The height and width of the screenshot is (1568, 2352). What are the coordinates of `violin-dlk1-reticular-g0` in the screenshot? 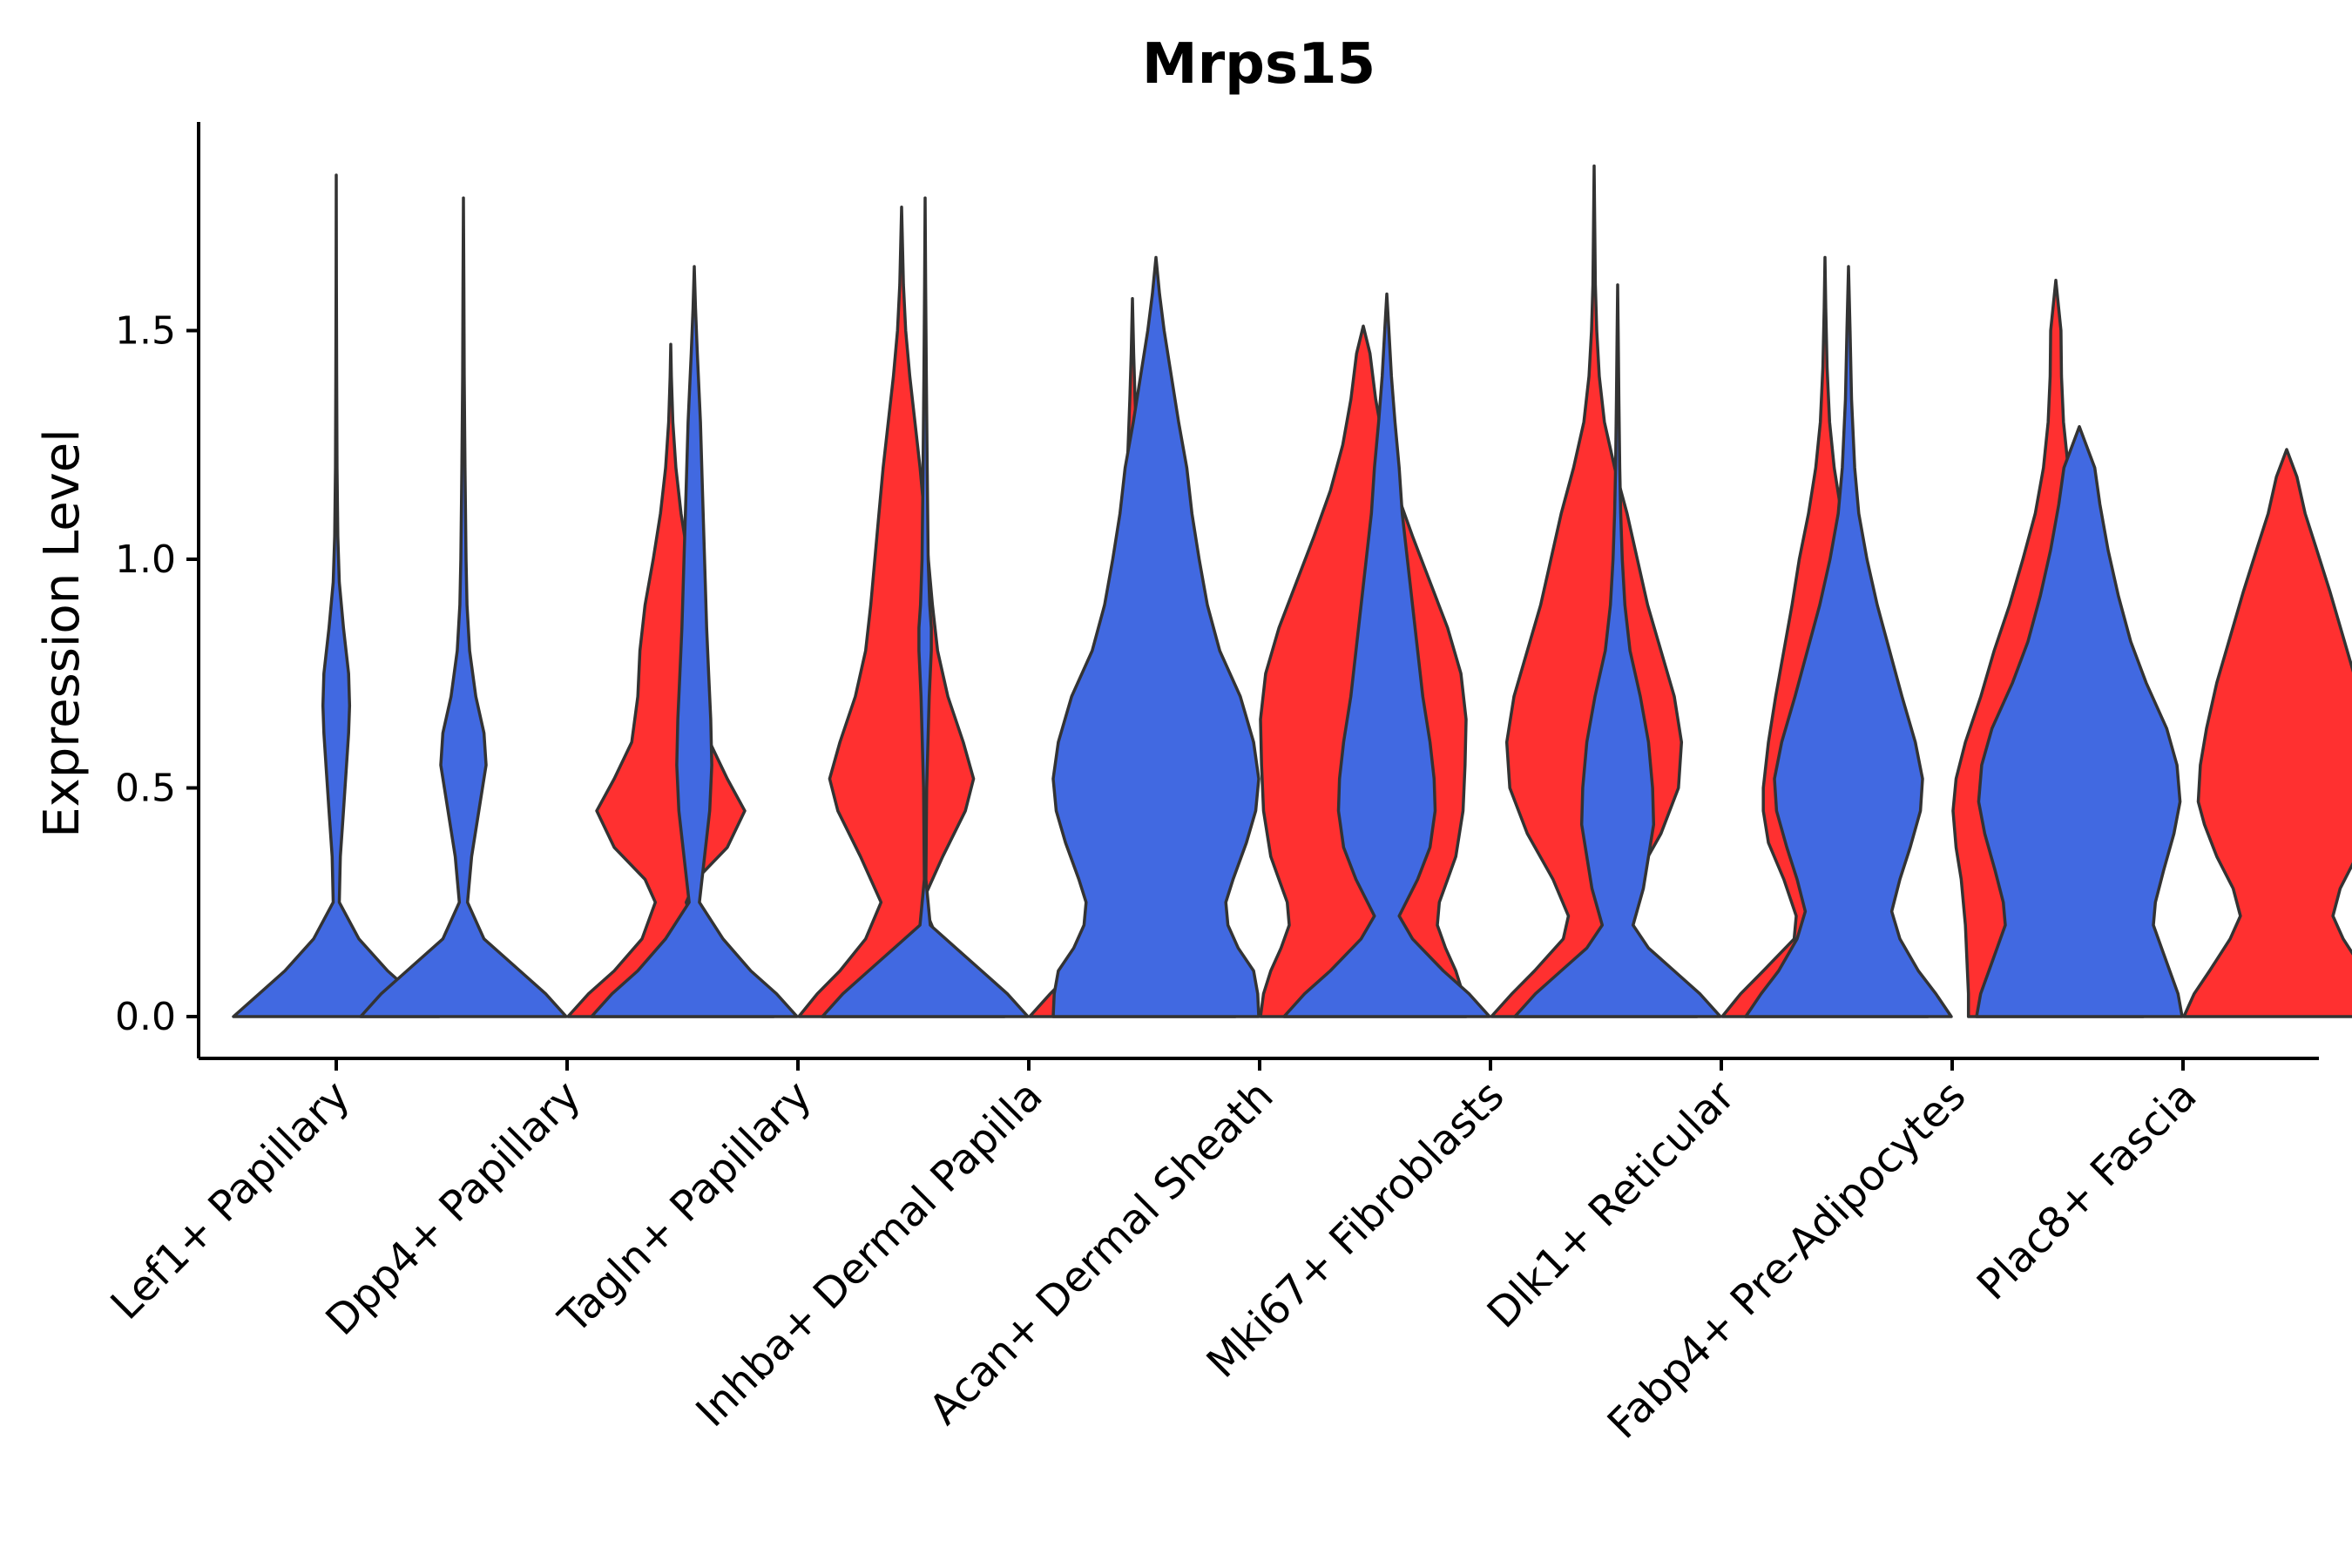 It's located at (1617, 650).